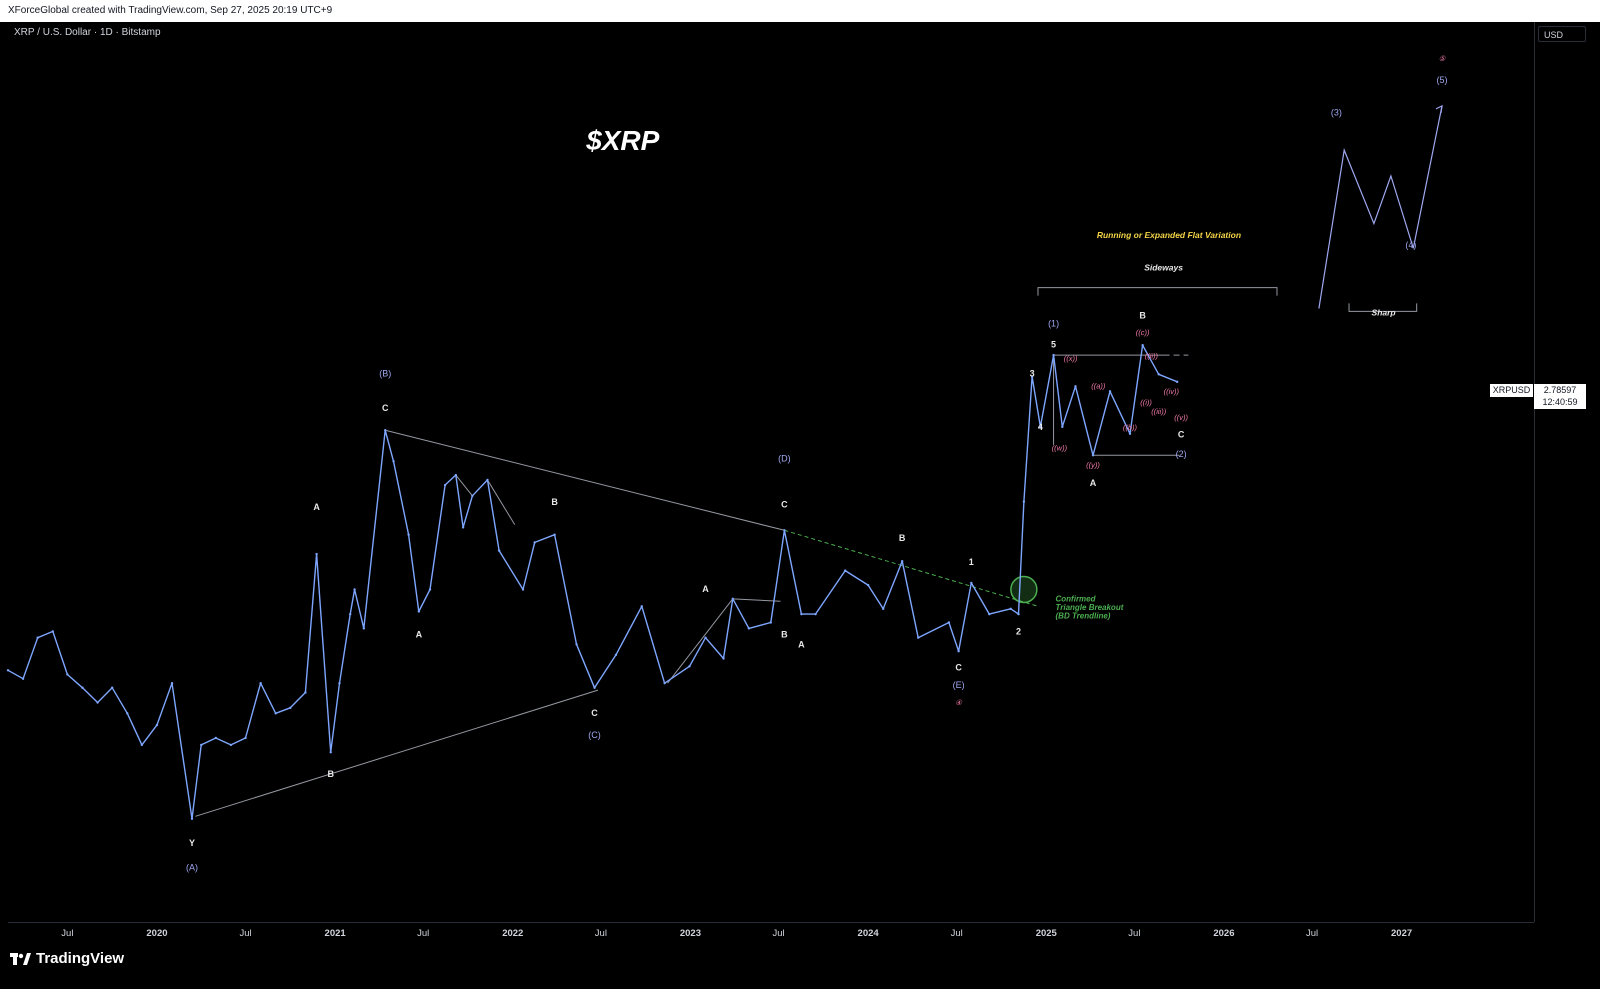  I want to click on bar-countdown: 12:40:59, so click(1560, 402).